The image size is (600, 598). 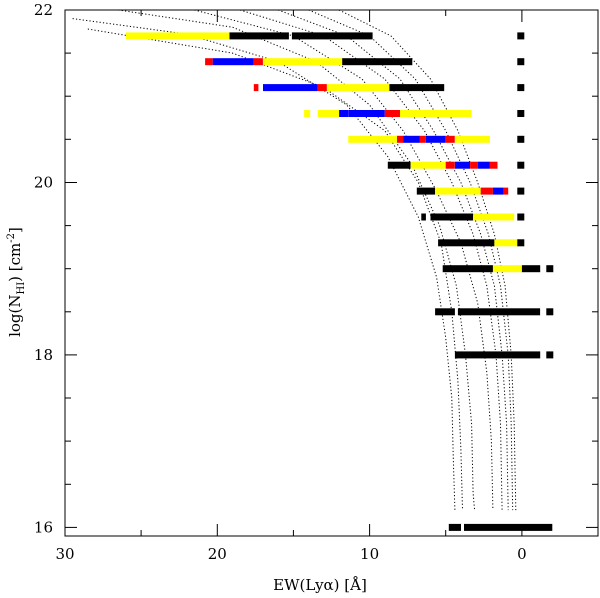 What do you see at coordinates (506, 191) in the screenshot?
I see `bar-segment-row6-4-red` at bounding box center [506, 191].